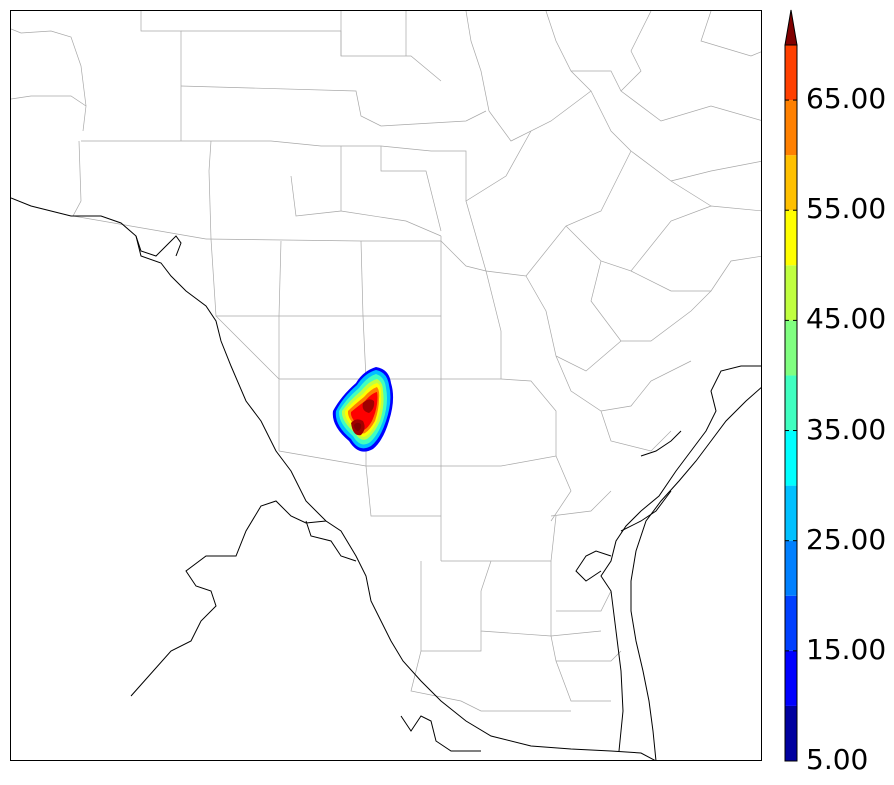 The width and height of the screenshot is (894, 785). I want to click on colorbar-tick-label: 45.00, so click(846, 319).